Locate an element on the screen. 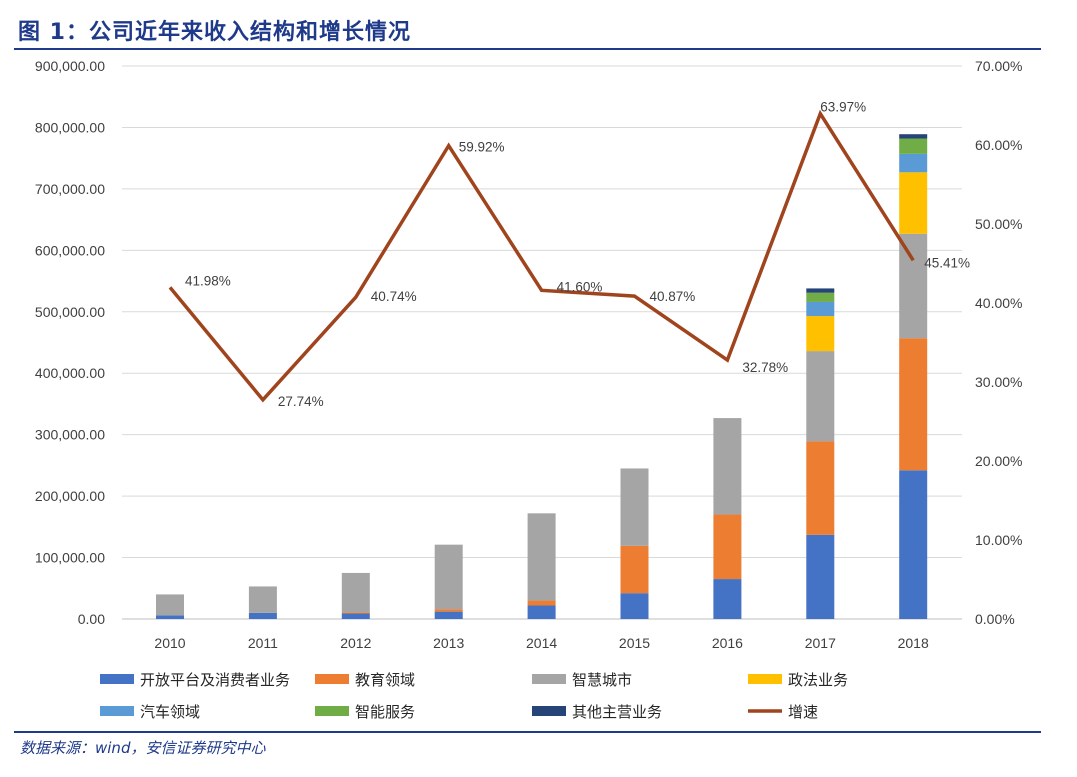  x-axis-tick-label: 2015 is located at coordinates (634, 643).